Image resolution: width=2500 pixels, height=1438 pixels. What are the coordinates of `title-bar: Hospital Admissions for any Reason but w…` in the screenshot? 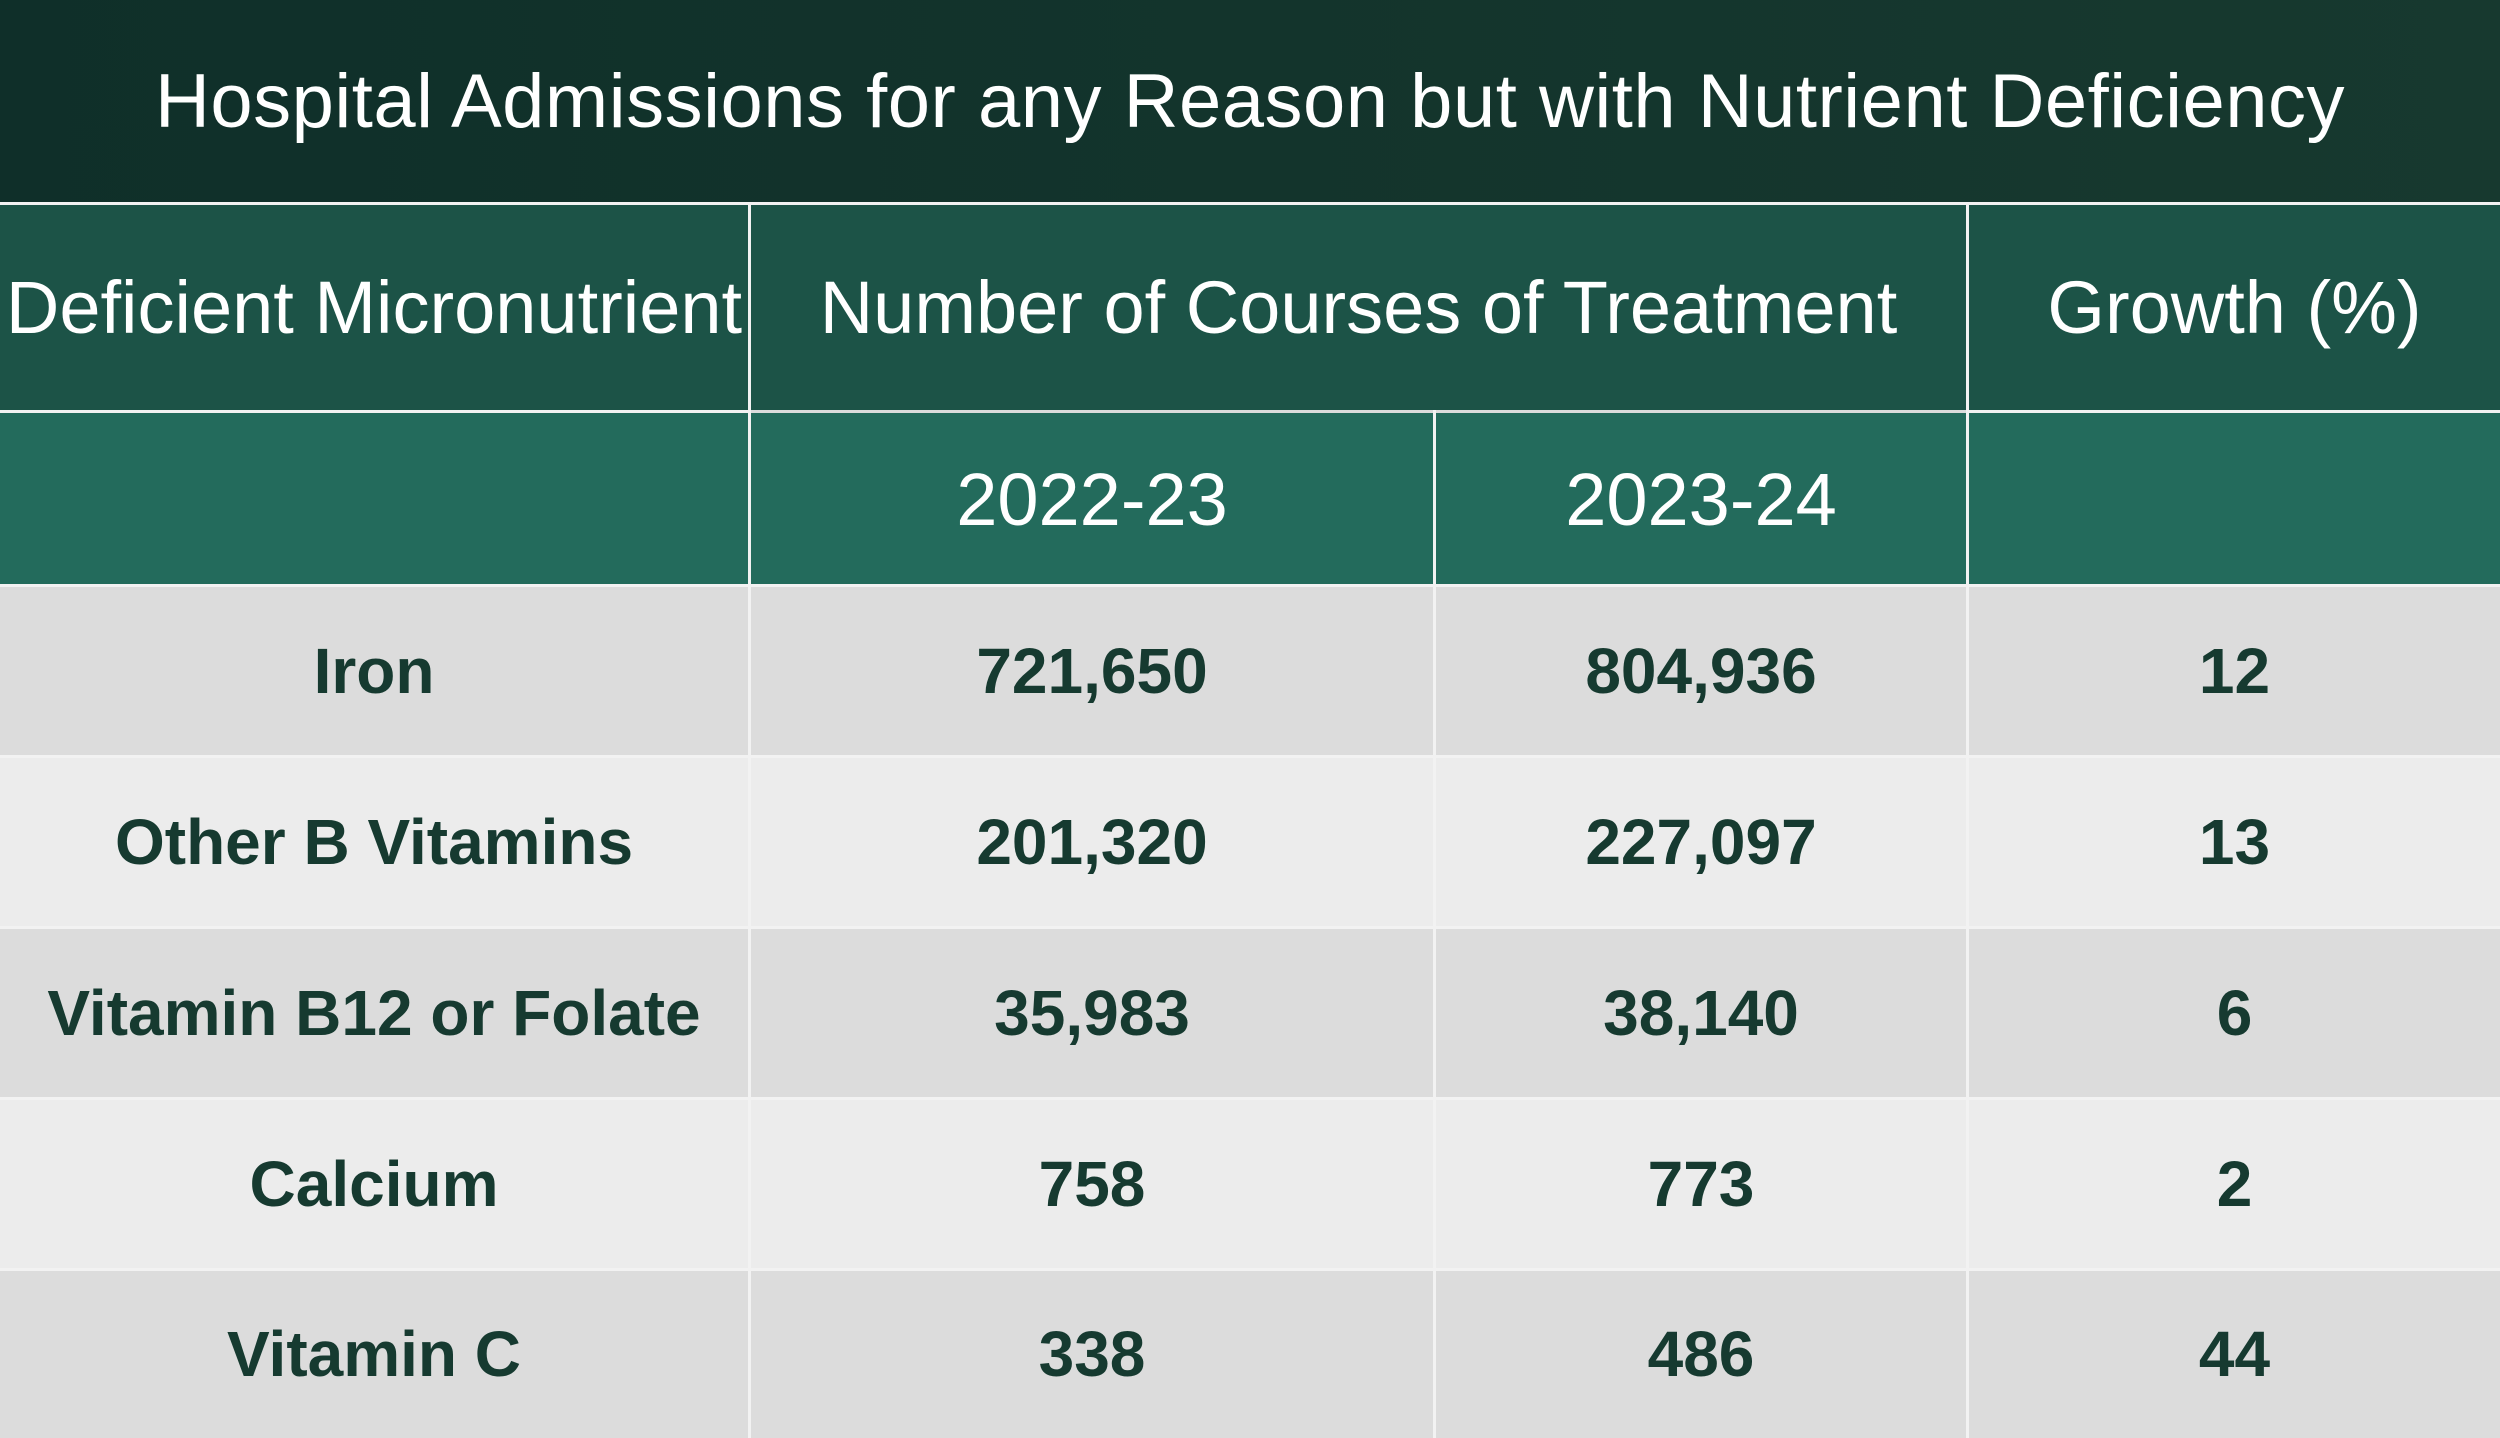 It's located at (1250, 101).